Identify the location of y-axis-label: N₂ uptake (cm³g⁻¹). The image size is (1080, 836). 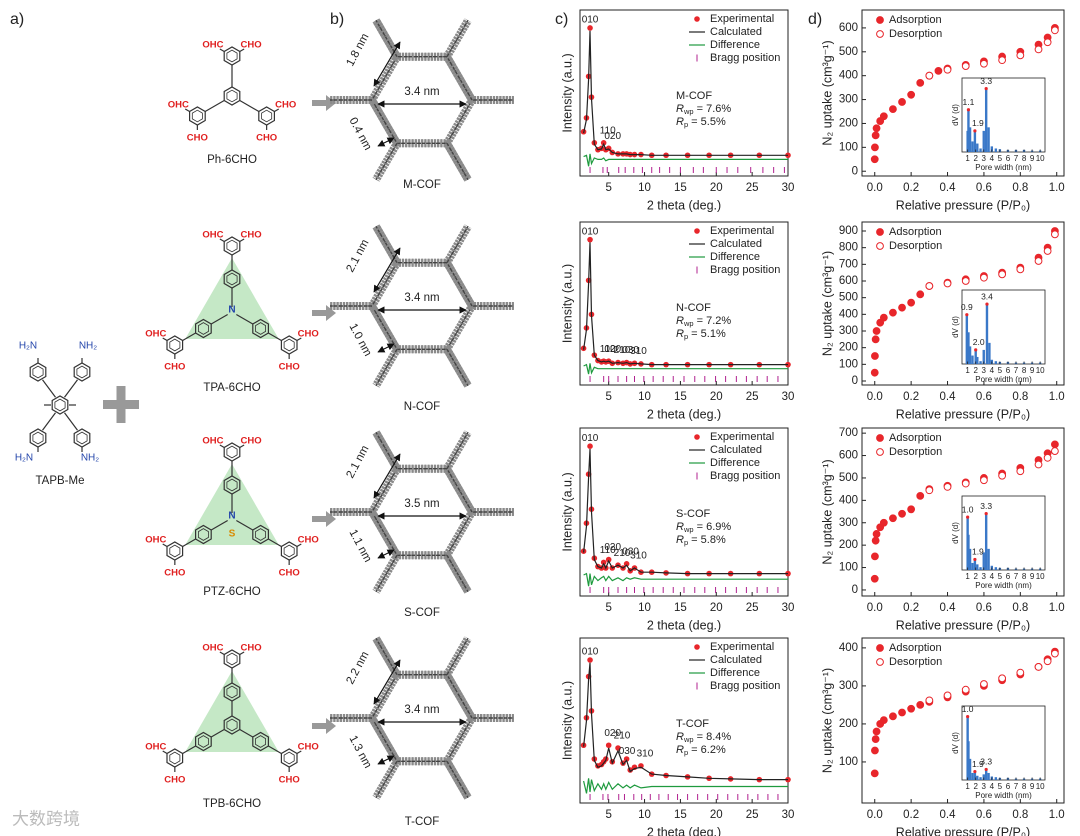
(827, 511).